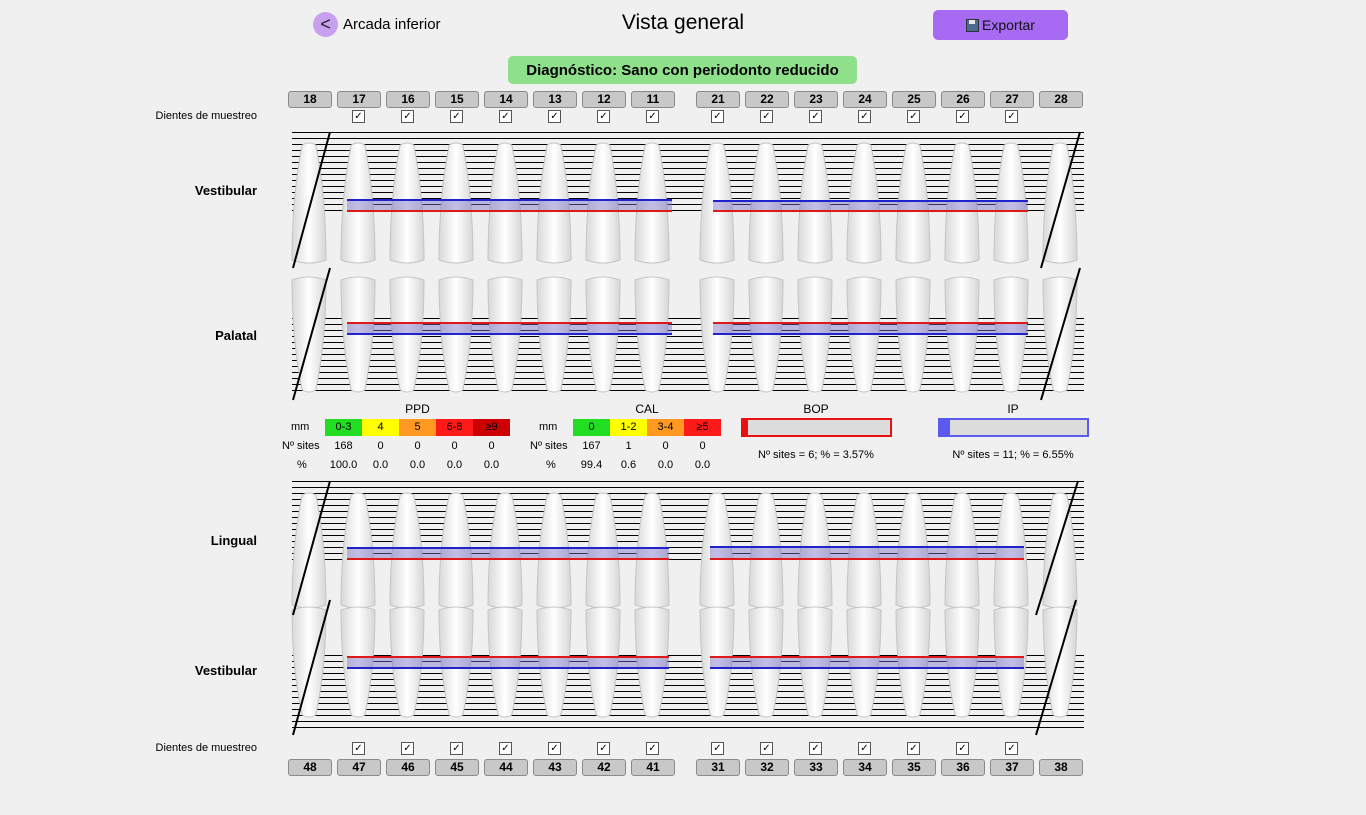 This screenshot has height=815, width=1366. What do you see at coordinates (417, 409) in the screenshot?
I see `ppd-title: PPD` at bounding box center [417, 409].